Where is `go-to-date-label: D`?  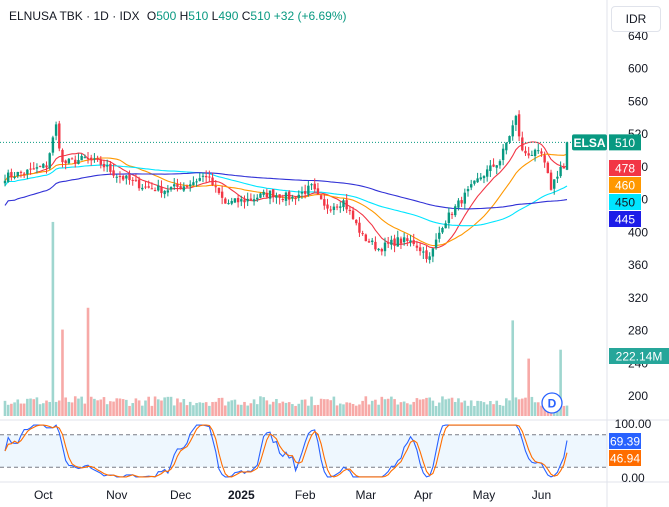
go-to-date-label: D is located at coordinates (552, 404).